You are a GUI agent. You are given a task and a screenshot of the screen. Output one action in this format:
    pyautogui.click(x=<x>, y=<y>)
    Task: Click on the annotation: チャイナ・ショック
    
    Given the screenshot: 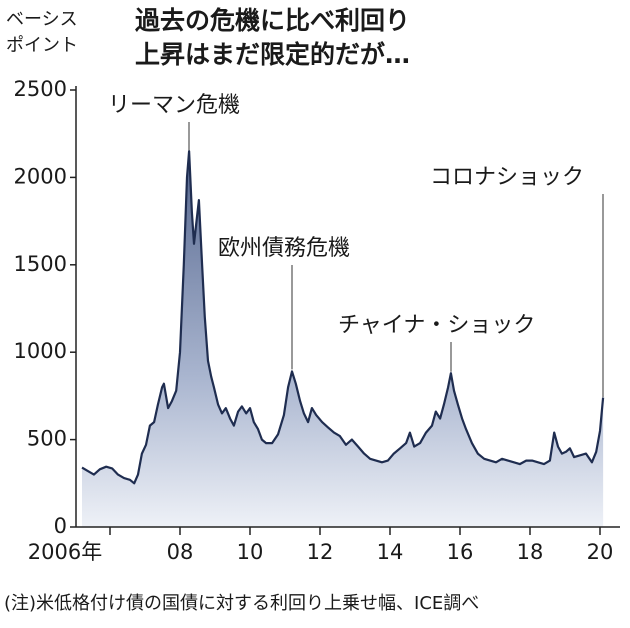 What is the action you would take?
    pyautogui.click(x=436, y=325)
    